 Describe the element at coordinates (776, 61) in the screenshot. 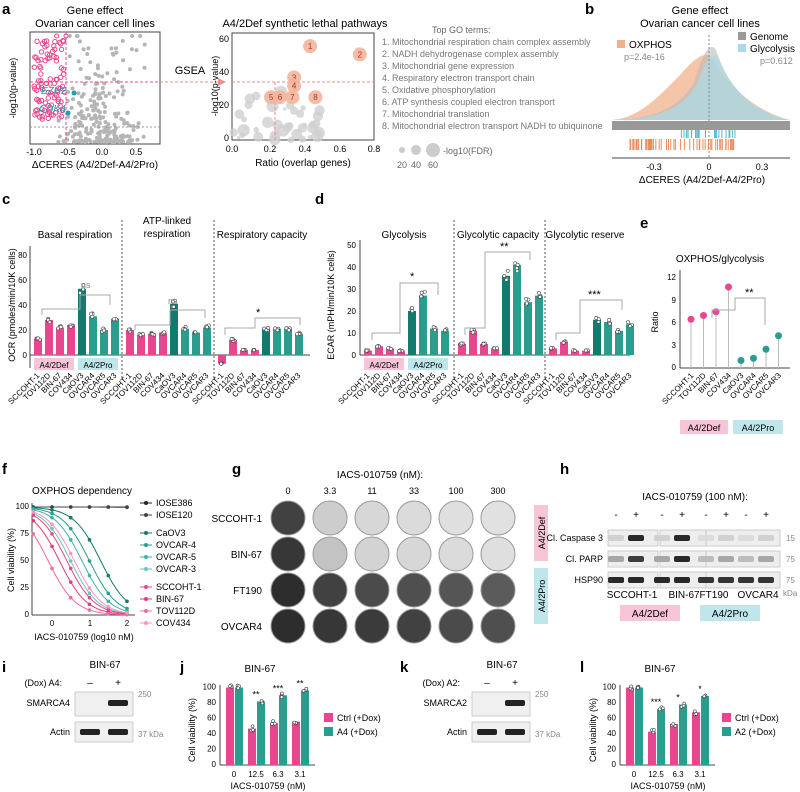

I see `p-glycolysis: p=0.612` at that location.